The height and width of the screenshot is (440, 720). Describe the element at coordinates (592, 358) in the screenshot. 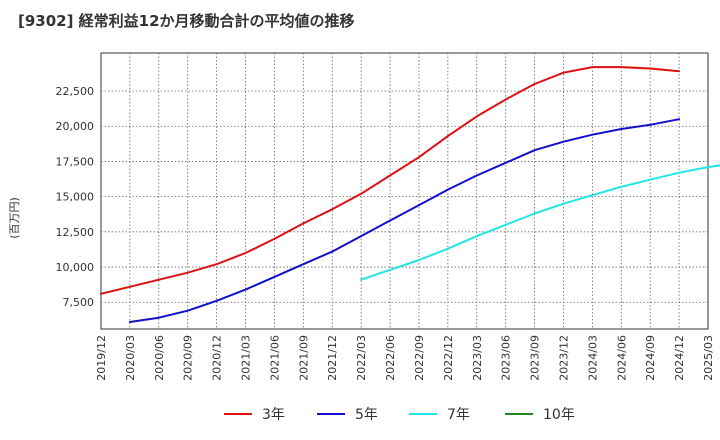

I see `x-tick-label: 2024/03` at that location.